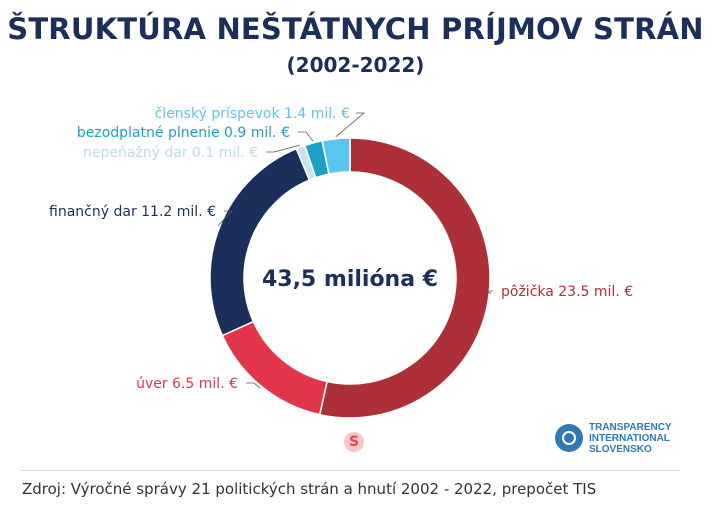 The image size is (711, 507). Describe the element at coordinates (274, 368) in the screenshot. I see `donut-slice-úver` at that location.